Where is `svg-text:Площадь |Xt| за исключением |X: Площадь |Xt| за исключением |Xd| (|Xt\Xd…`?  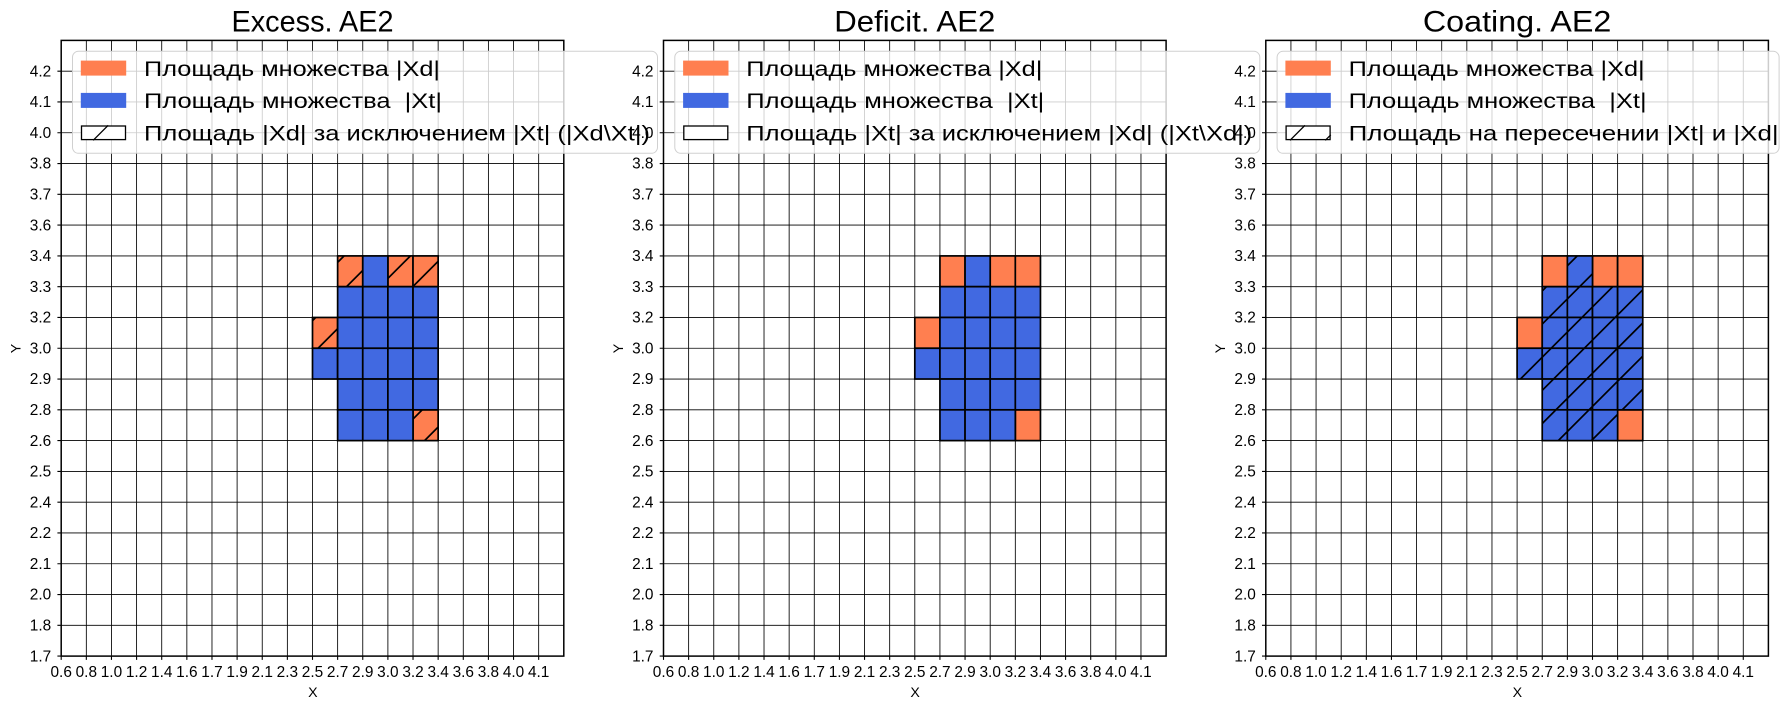 svg-text:Площадь |Xt| за исключением |X: Площадь |Xt| за исключением |Xd| (|Xt\Xd… is located at coordinates (999, 134).